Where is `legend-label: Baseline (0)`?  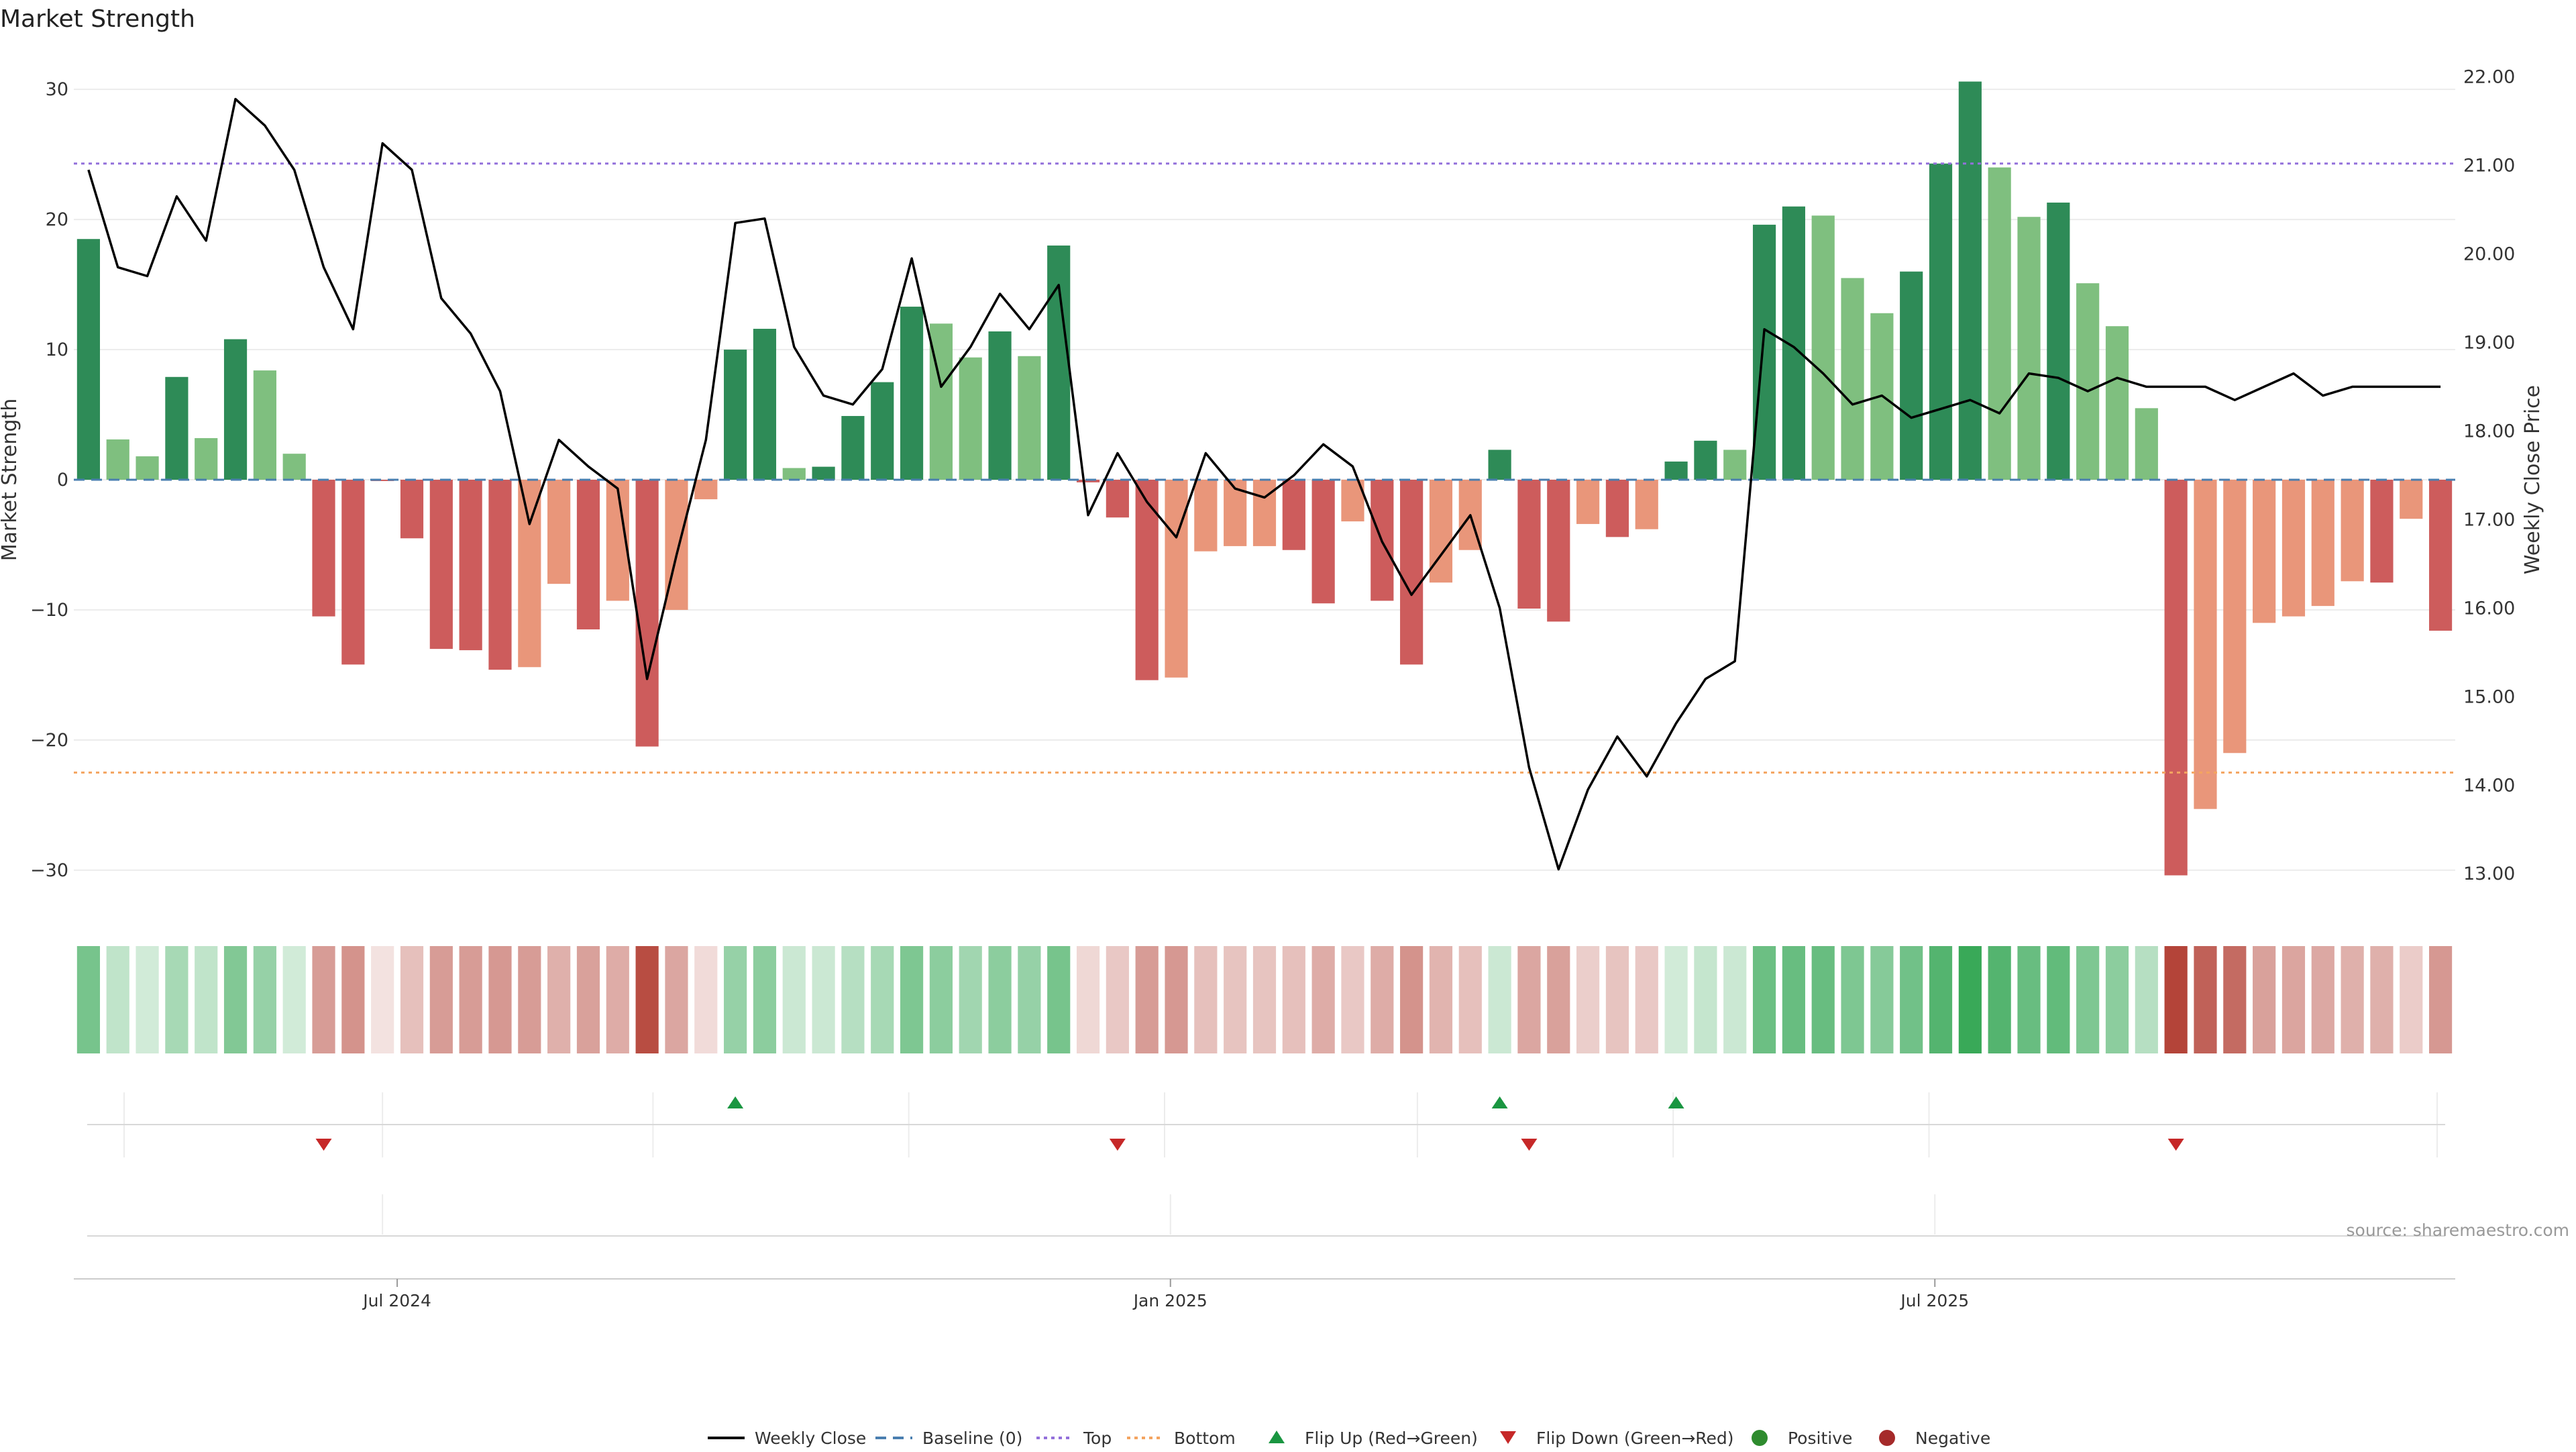
legend-label: Baseline (0) is located at coordinates (972, 1438).